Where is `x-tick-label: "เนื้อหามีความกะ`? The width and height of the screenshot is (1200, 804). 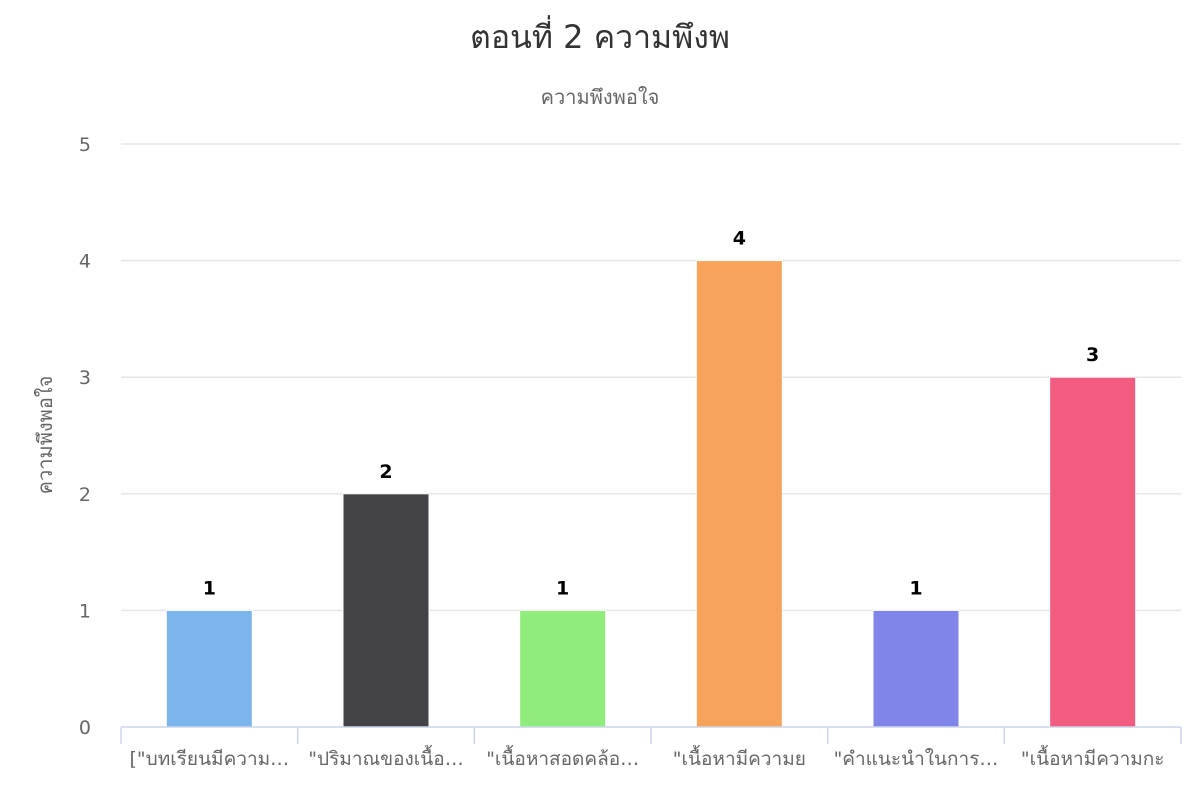 x-tick-label: "เนื้อหามีความกะ is located at coordinates (1093, 757).